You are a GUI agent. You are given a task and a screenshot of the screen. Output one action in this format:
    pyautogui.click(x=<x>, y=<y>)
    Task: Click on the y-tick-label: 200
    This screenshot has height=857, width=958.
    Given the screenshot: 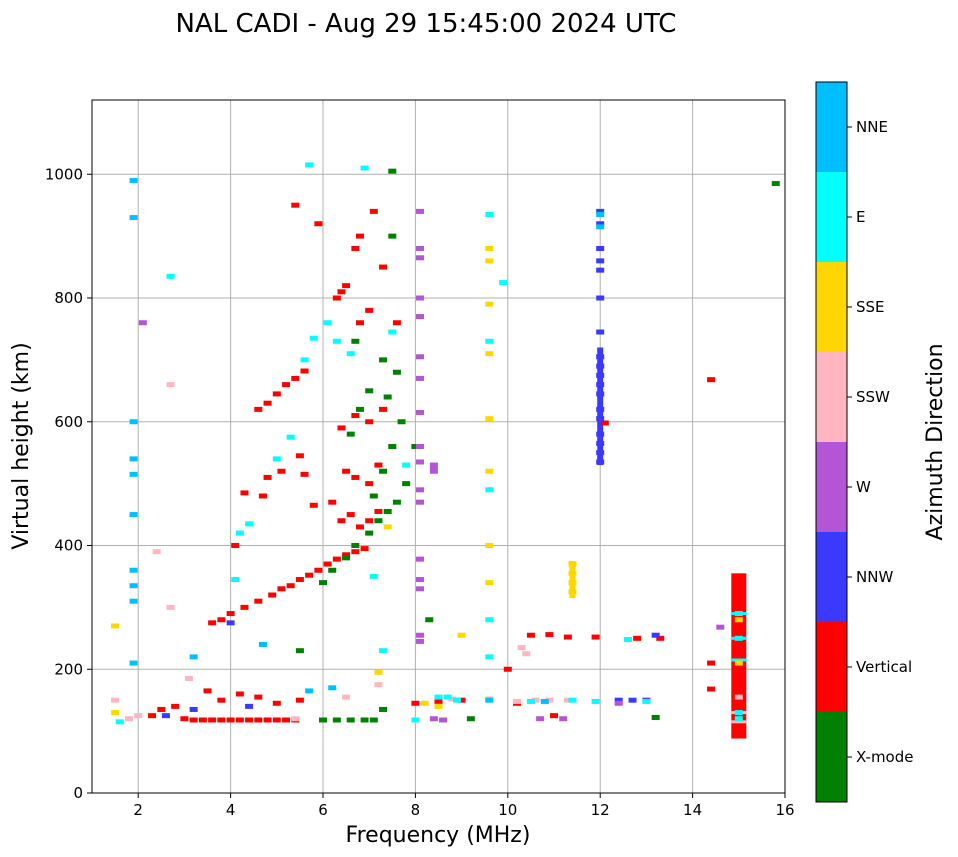 What is the action you would take?
    pyautogui.click(x=68, y=669)
    